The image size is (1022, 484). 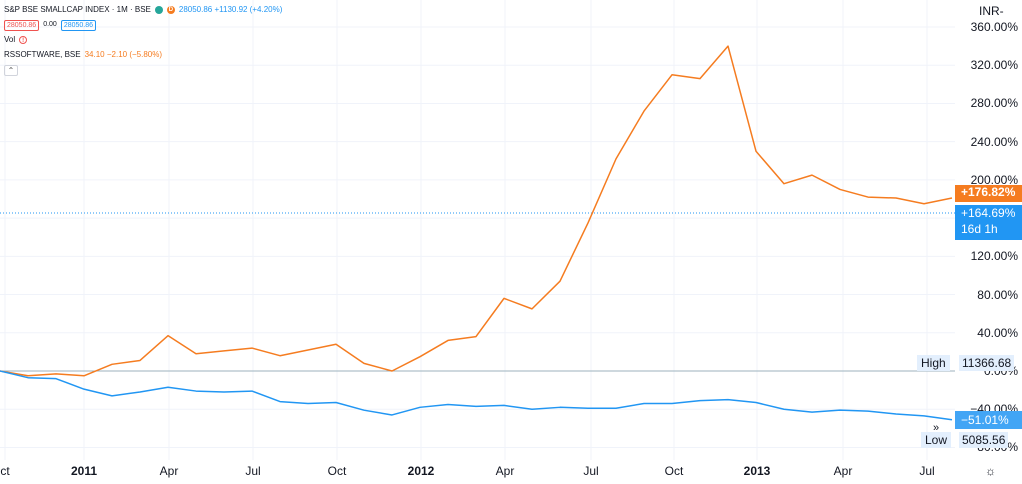 What do you see at coordinates (988, 193) in the screenshot?
I see `rssoftware-last-value-tag: +176.82%` at bounding box center [988, 193].